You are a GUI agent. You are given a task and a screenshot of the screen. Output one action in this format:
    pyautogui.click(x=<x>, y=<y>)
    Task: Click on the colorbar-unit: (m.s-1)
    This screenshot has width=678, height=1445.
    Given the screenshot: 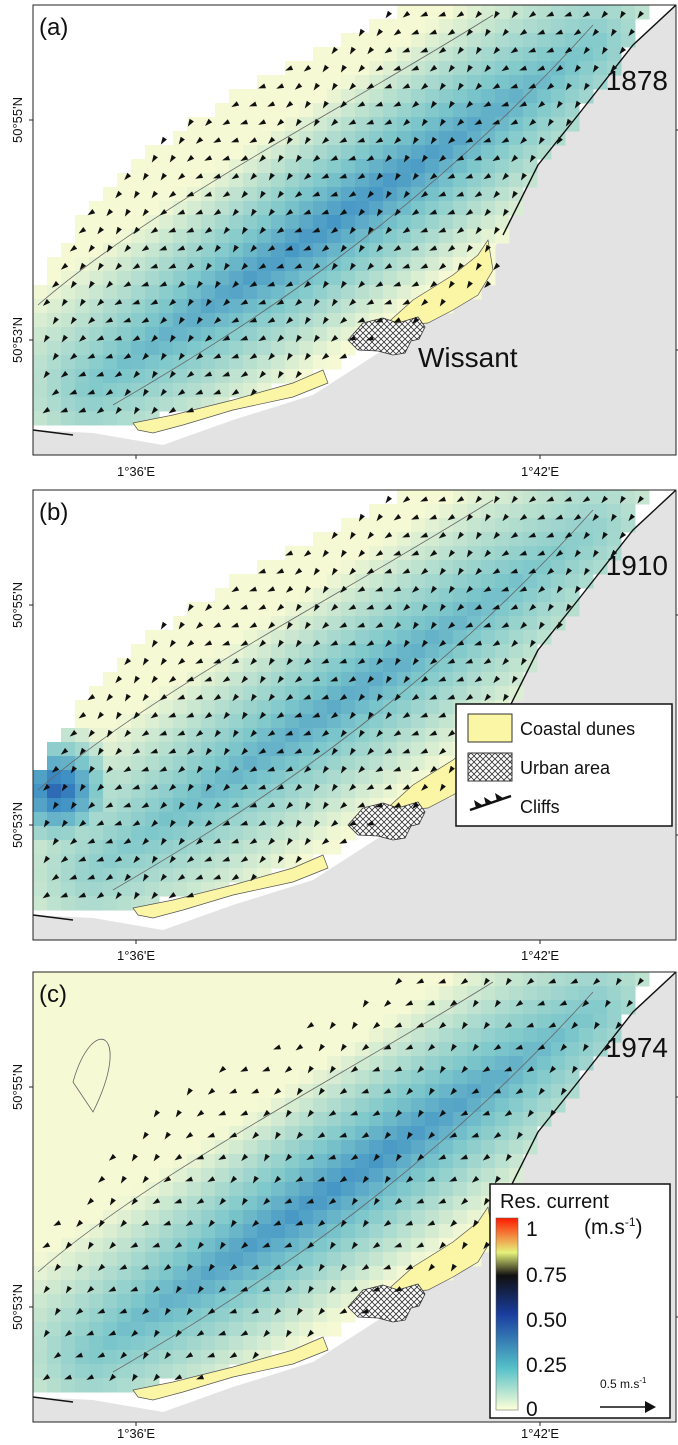 What is the action you would take?
    pyautogui.click(x=613, y=1227)
    